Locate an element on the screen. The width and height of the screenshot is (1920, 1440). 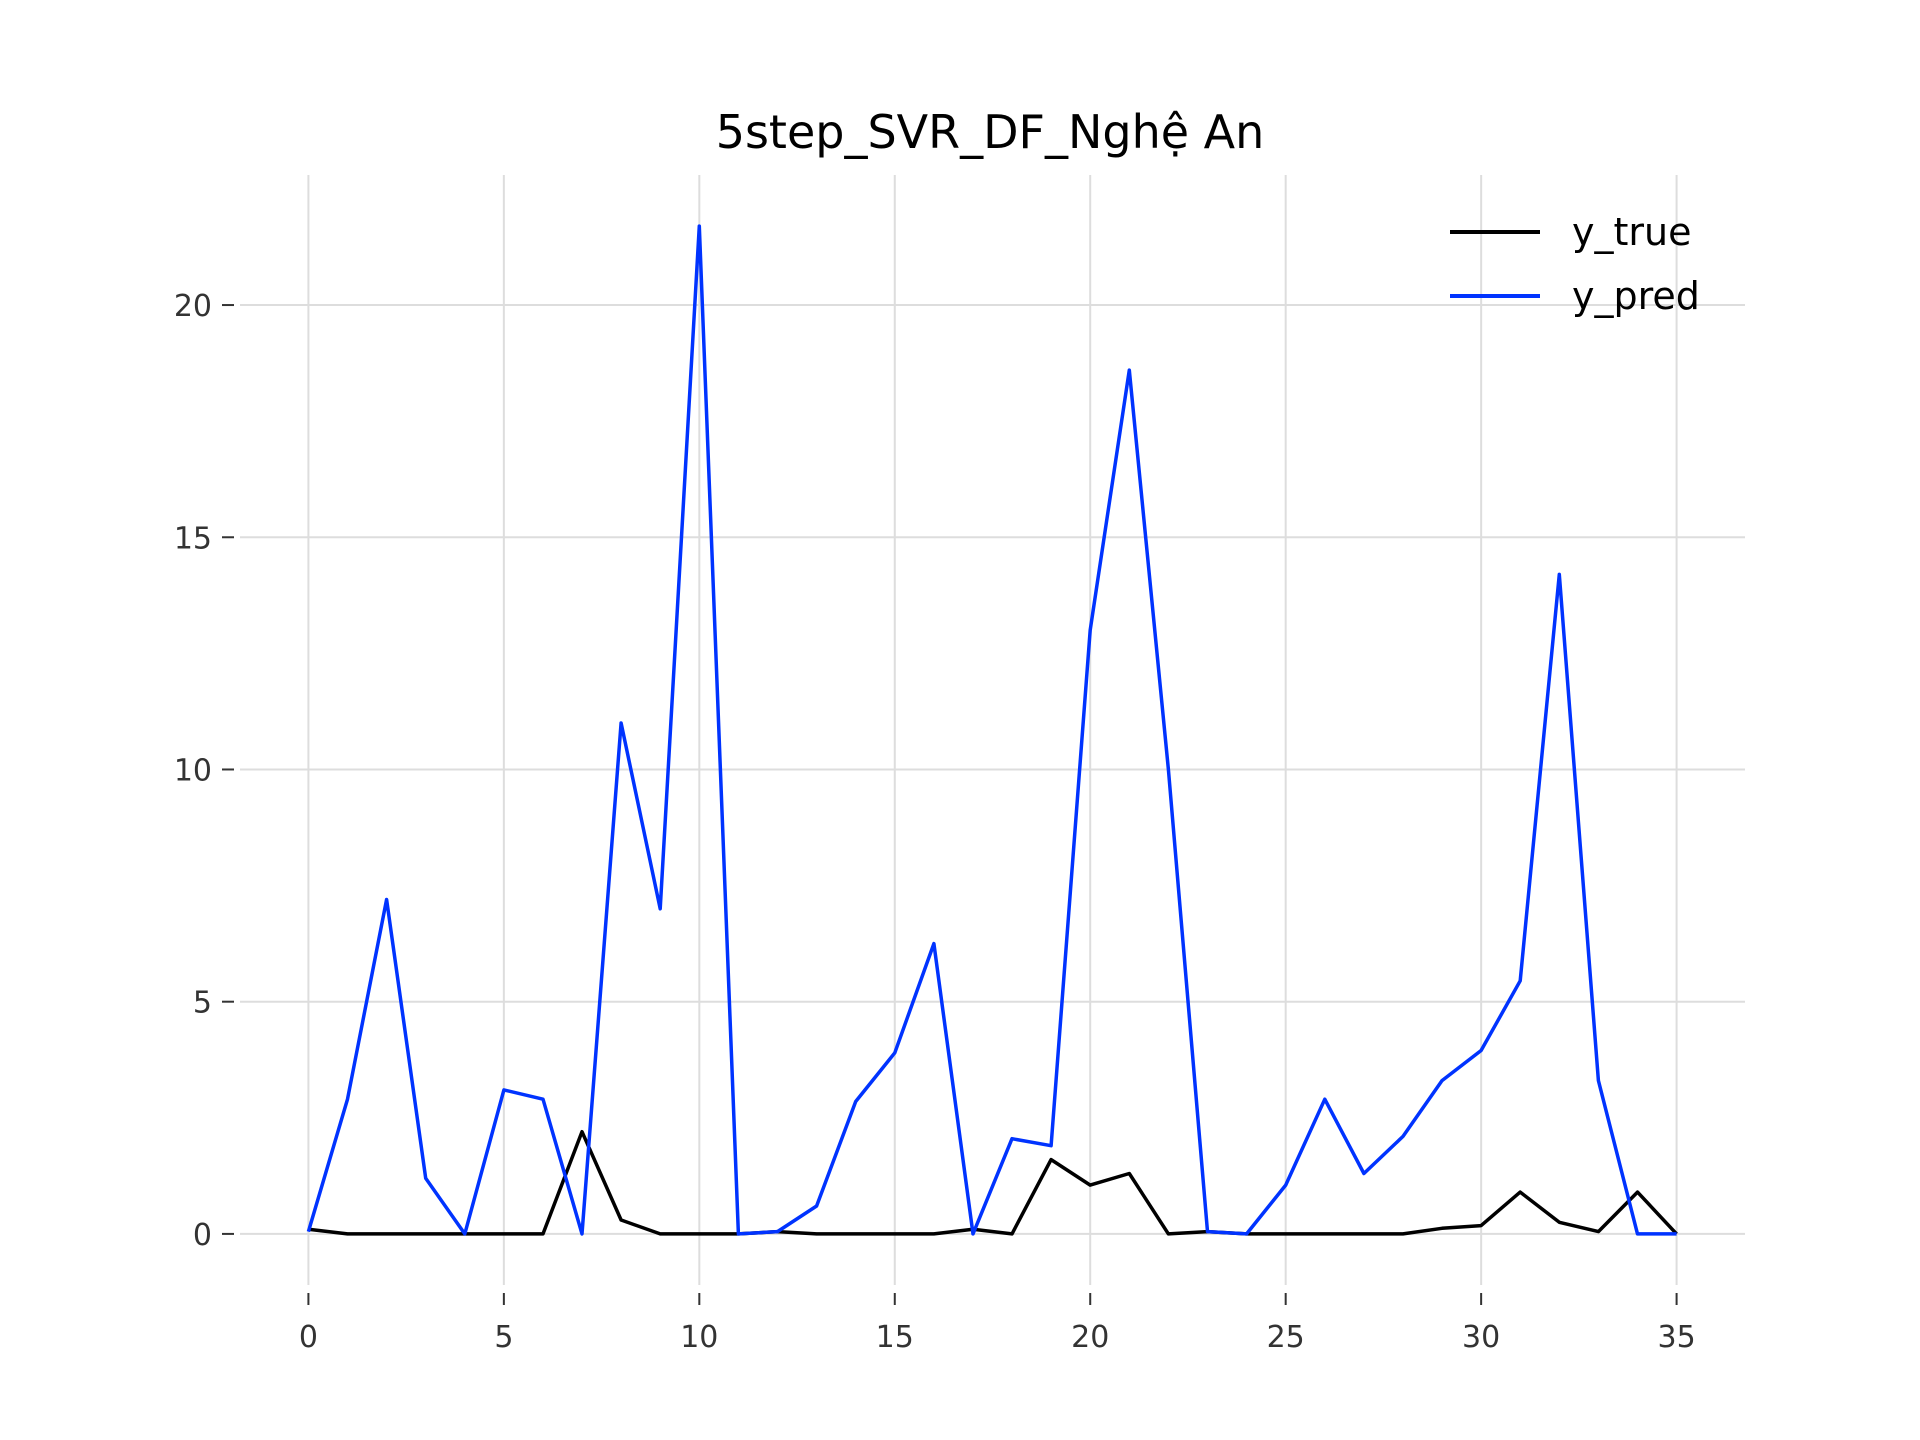
x-tick-label: 20 is located at coordinates (1090, 1337).